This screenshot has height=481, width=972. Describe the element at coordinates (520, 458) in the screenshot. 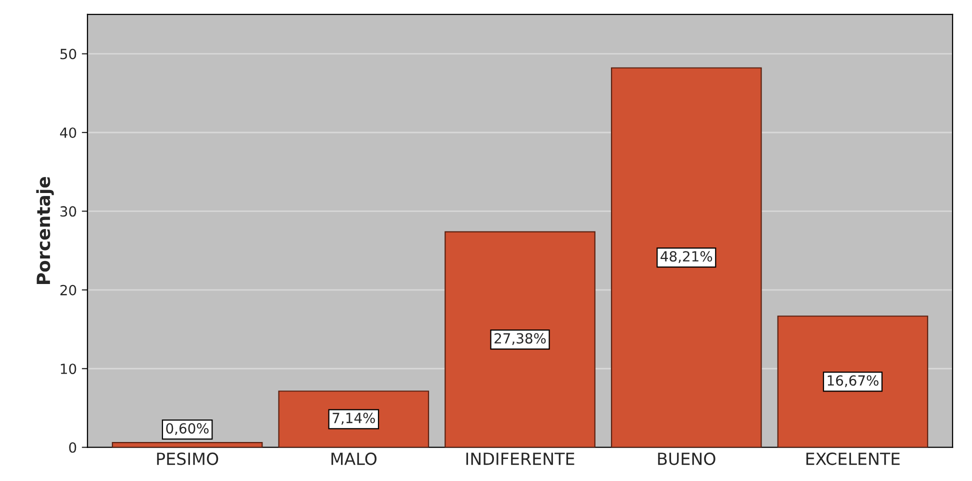

I see `x-tick-label: INDIFERENTE` at that location.